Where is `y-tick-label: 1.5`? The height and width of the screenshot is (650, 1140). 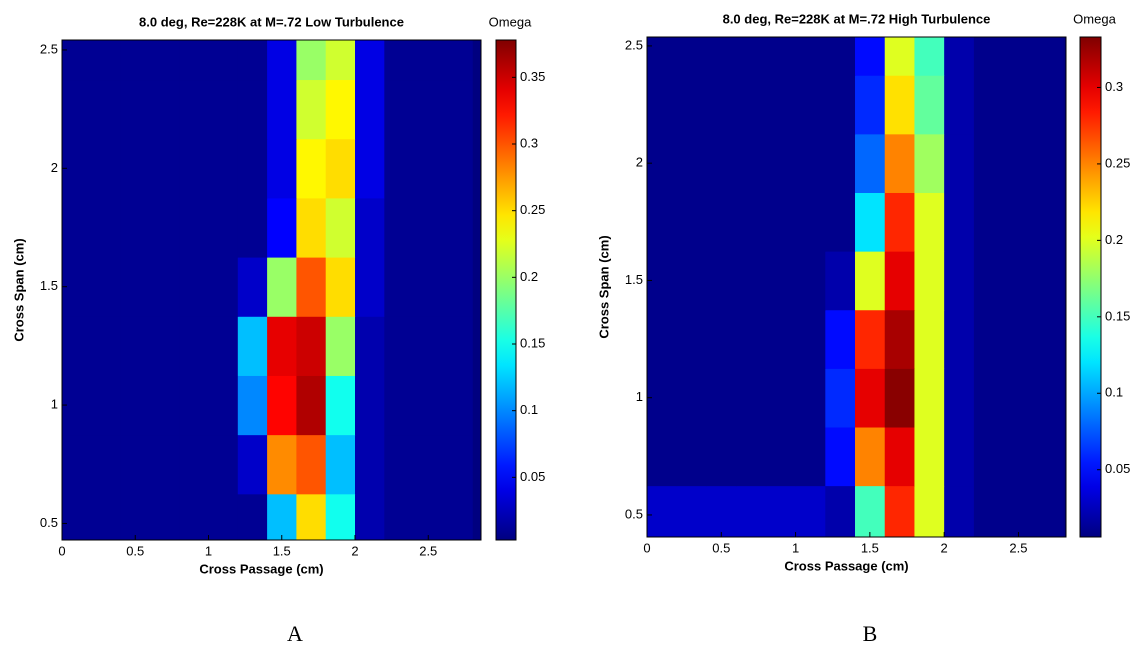
y-tick-label: 1.5 is located at coordinates (49, 285).